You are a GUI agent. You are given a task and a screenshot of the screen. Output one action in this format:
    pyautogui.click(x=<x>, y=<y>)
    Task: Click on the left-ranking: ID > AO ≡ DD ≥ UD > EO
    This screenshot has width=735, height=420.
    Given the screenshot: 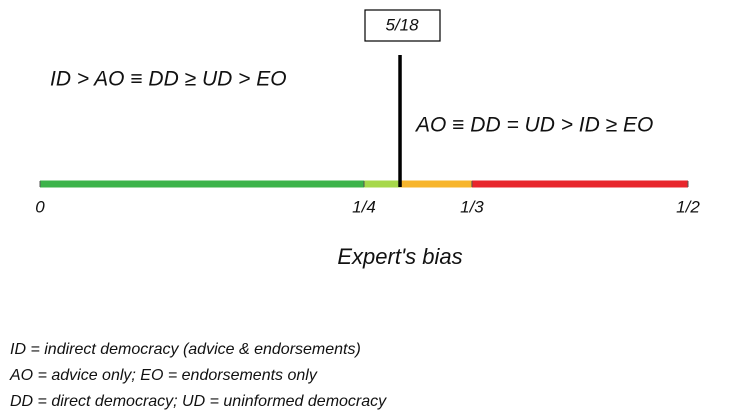 What is the action you would take?
    pyautogui.click(x=168, y=79)
    